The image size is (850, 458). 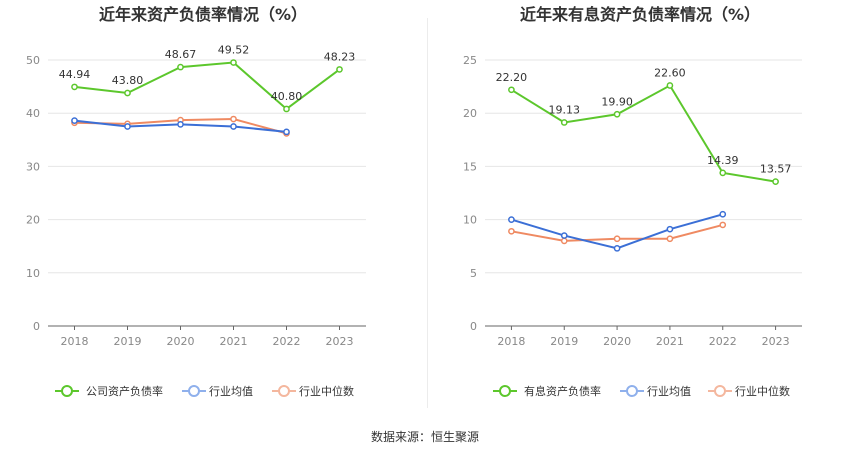 What do you see at coordinates (287, 96) in the screenshot?
I see `data-label: 40.80` at bounding box center [287, 96].